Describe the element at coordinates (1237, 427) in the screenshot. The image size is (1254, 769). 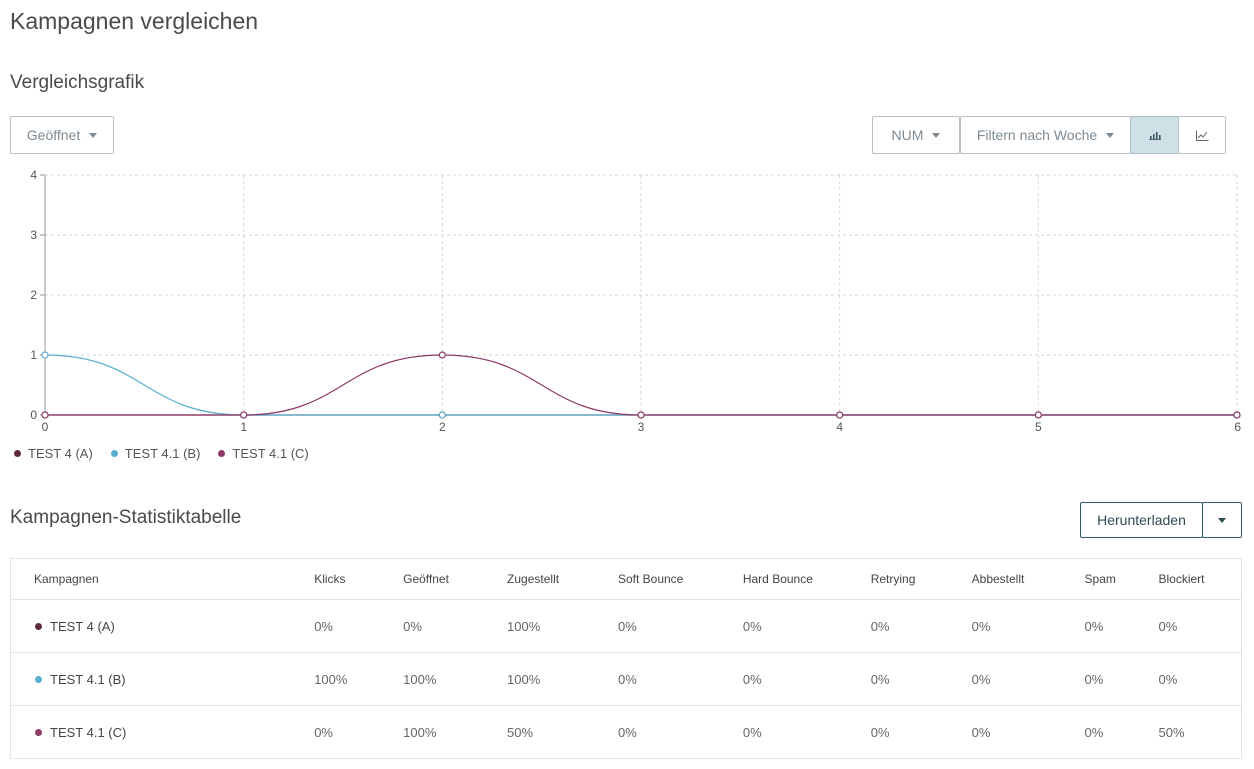
I see `x-tick-label: 6` at that location.